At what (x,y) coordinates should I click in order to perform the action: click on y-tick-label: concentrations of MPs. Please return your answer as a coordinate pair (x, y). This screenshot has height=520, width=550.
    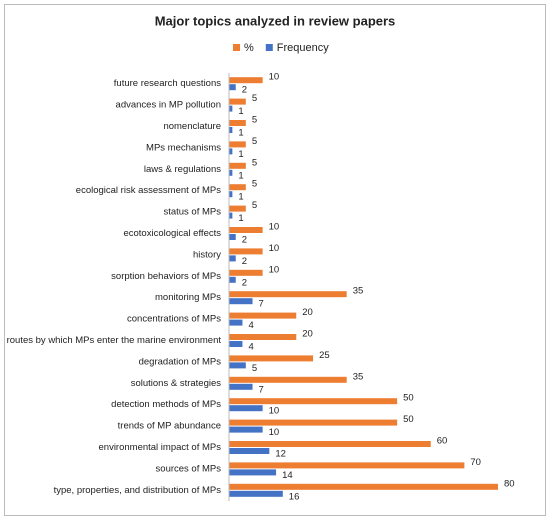
    Looking at the image, I should click on (174, 319).